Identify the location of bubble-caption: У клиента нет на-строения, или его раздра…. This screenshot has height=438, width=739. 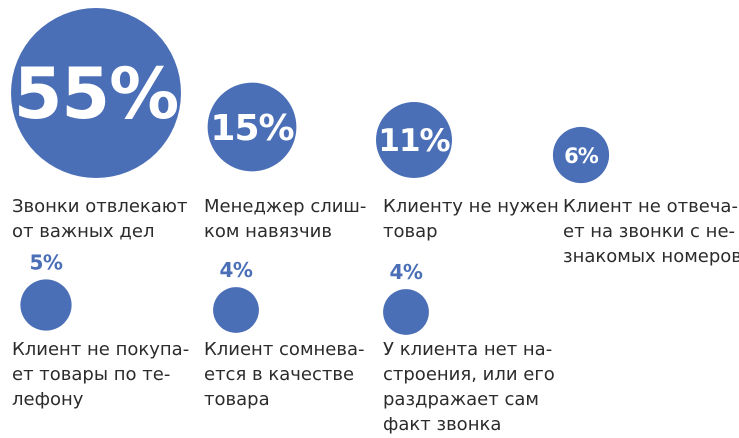
(469, 387).